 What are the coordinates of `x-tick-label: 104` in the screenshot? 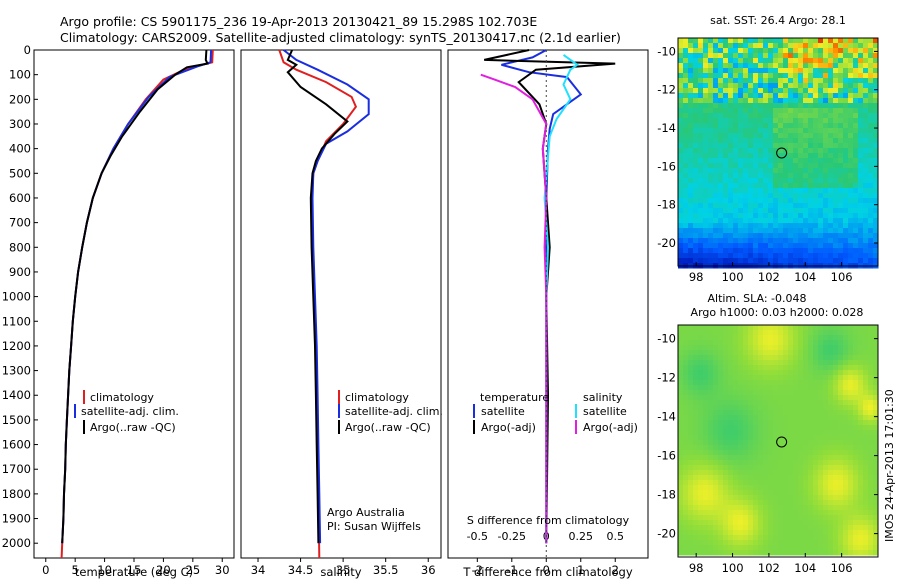 It's located at (805, 568).